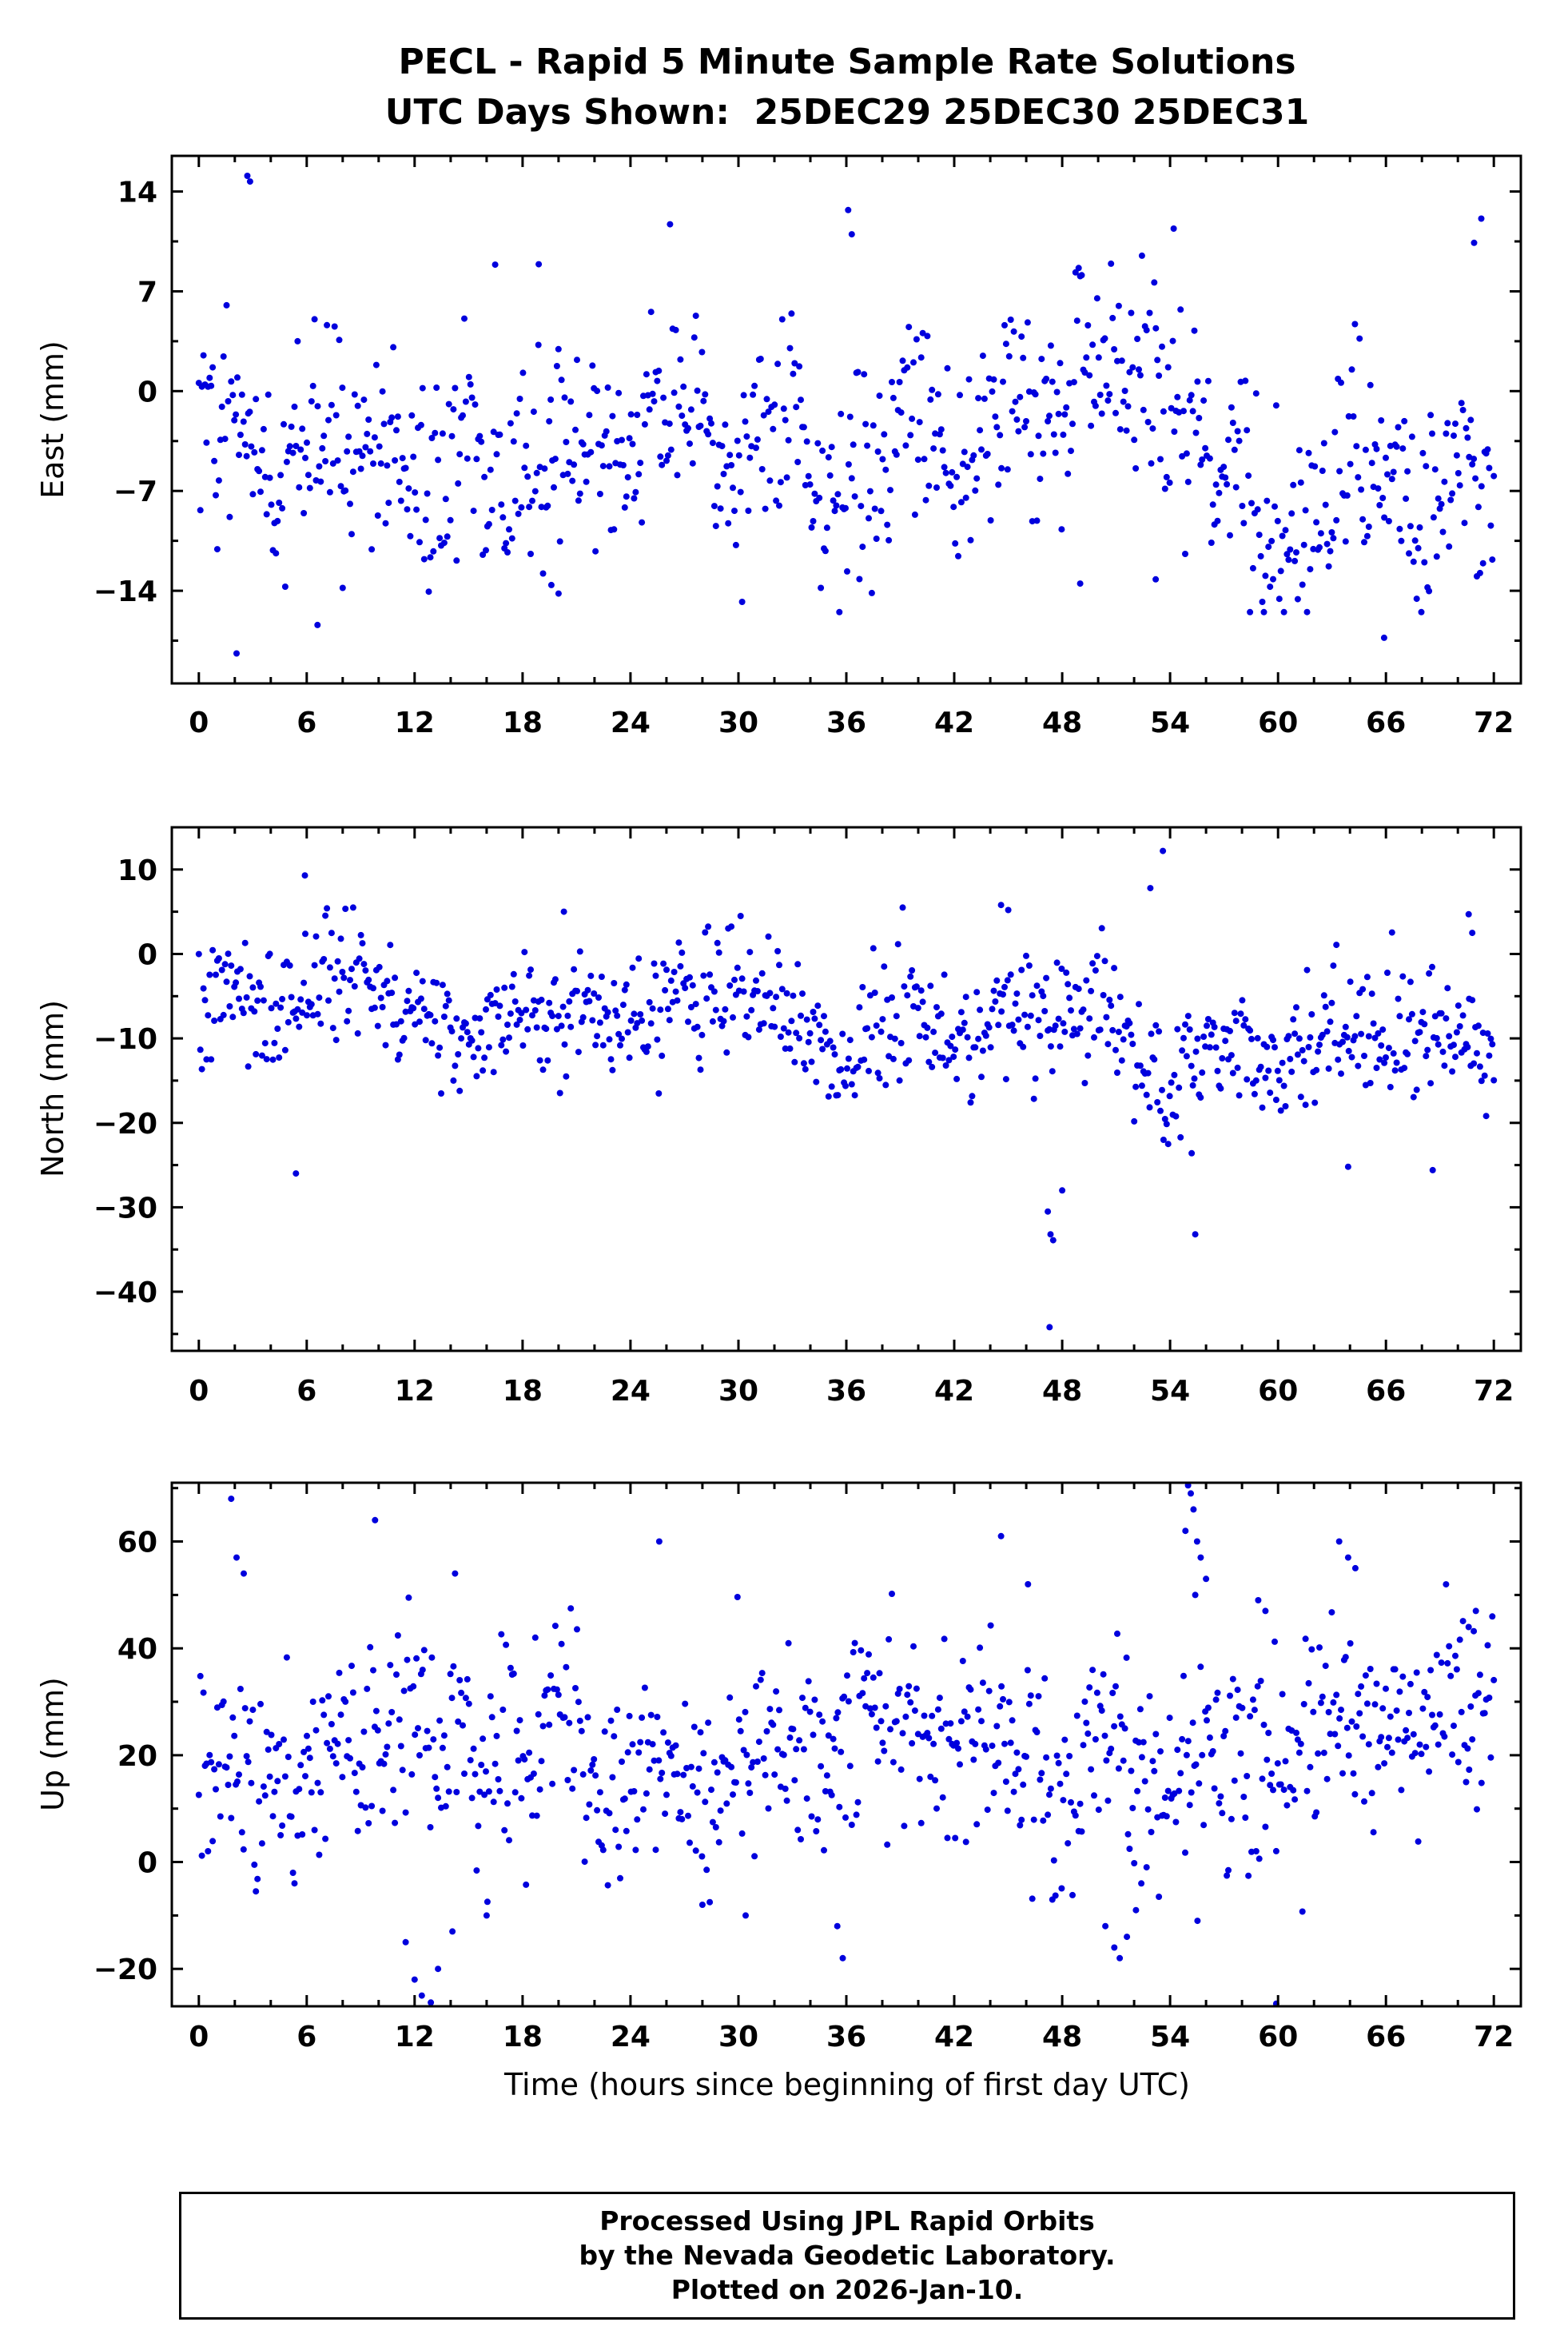 The image size is (1568, 2342). I want to click on svg-text: −7, so click(135, 492).